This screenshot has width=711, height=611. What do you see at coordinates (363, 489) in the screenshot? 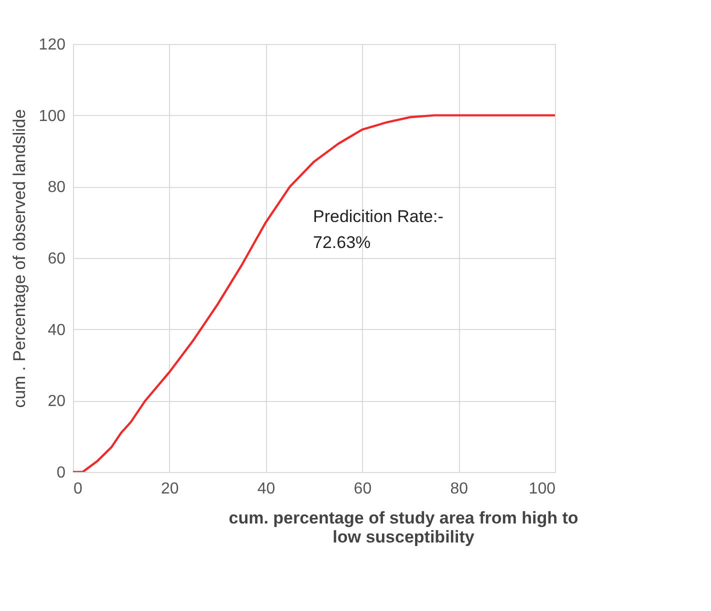
I see `x-tick-label: 60` at bounding box center [363, 489].